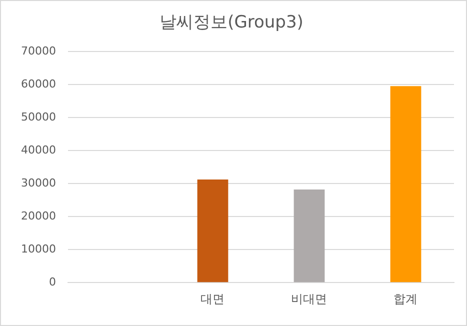 The height and width of the screenshot is (326, 467). Describe the element at coordinates (406, 299) in the screenshot. I see `x-tick-label: 합계` at that location.